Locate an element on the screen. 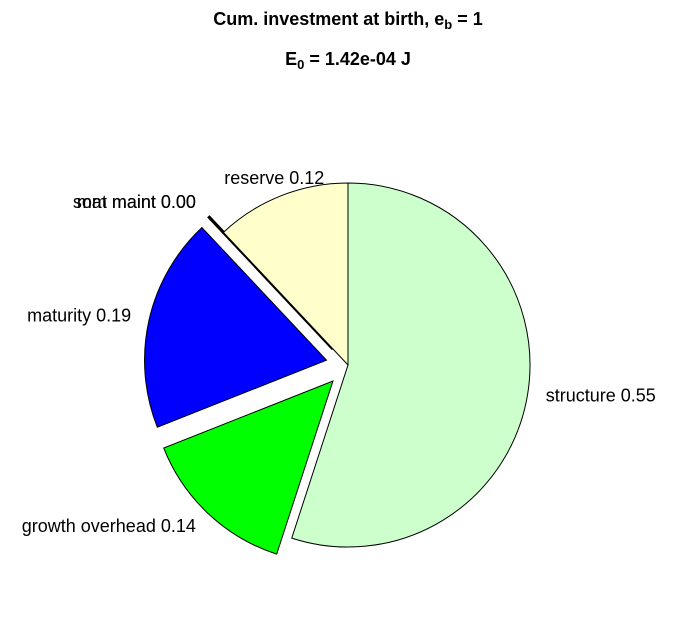 The height and width of the screenshot is (618, 696). slice-label: growth overhead 0.14 is located at coordinates (109, 526).